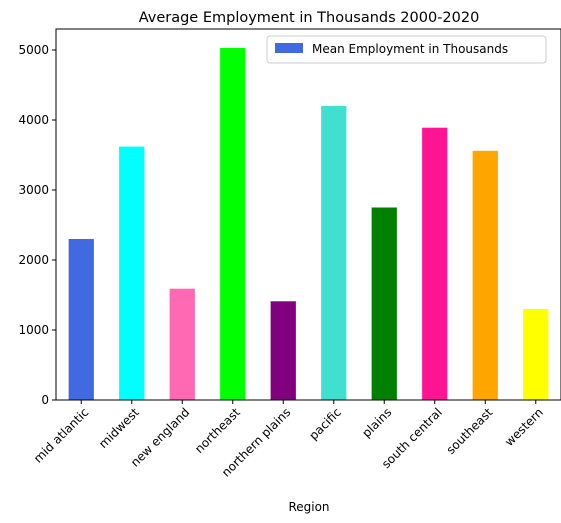  What do you see at coordinates (308, 507) in the screenshot?
I see `x-axis-label: Region` at bounding box center [308, 507].